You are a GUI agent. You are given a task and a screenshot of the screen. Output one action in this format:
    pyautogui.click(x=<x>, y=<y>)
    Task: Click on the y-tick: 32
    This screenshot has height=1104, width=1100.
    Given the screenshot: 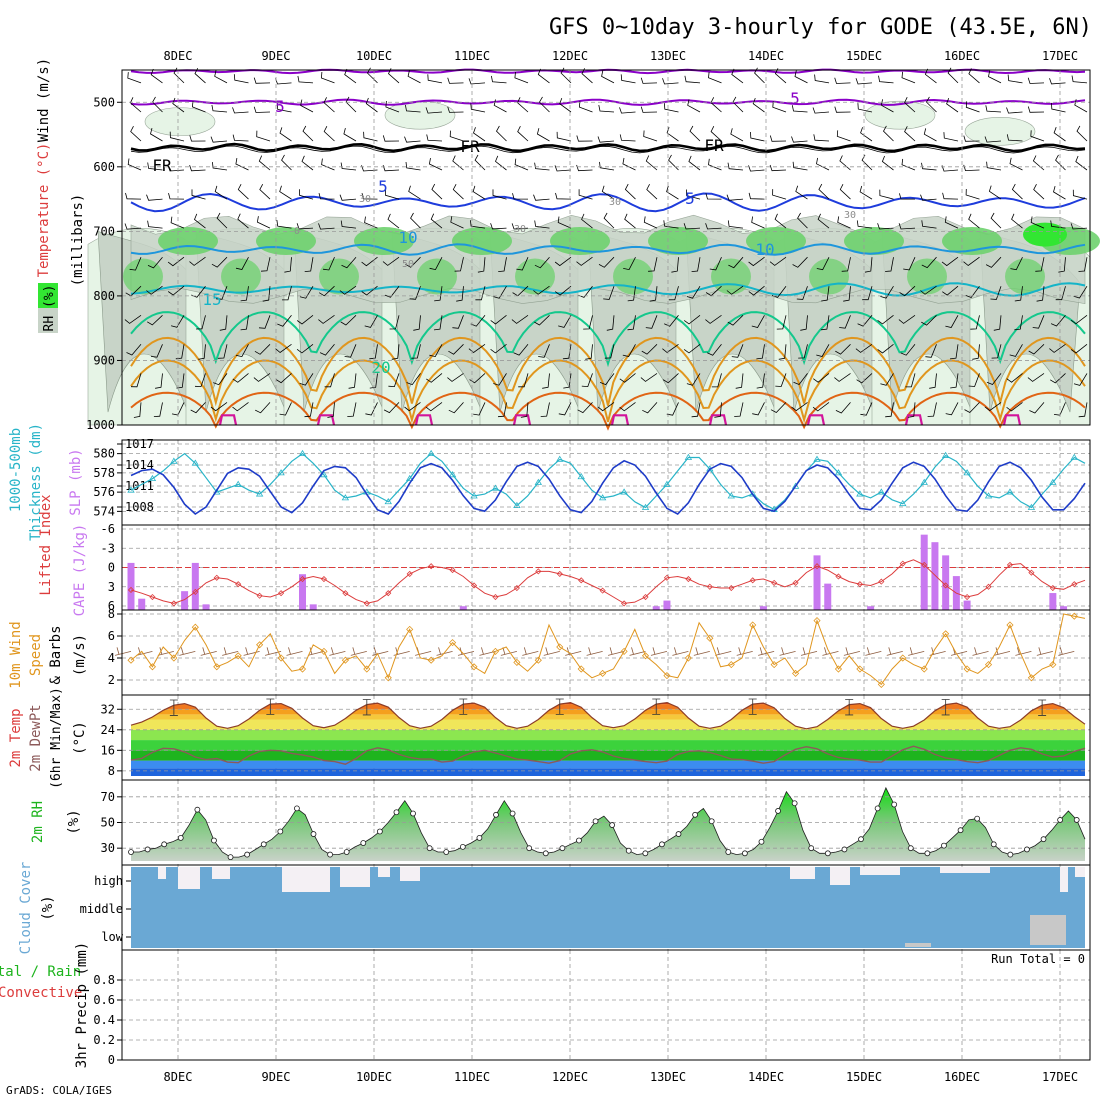 What is the action you would take?
    pyautogui.click(x=108, y=709)
    